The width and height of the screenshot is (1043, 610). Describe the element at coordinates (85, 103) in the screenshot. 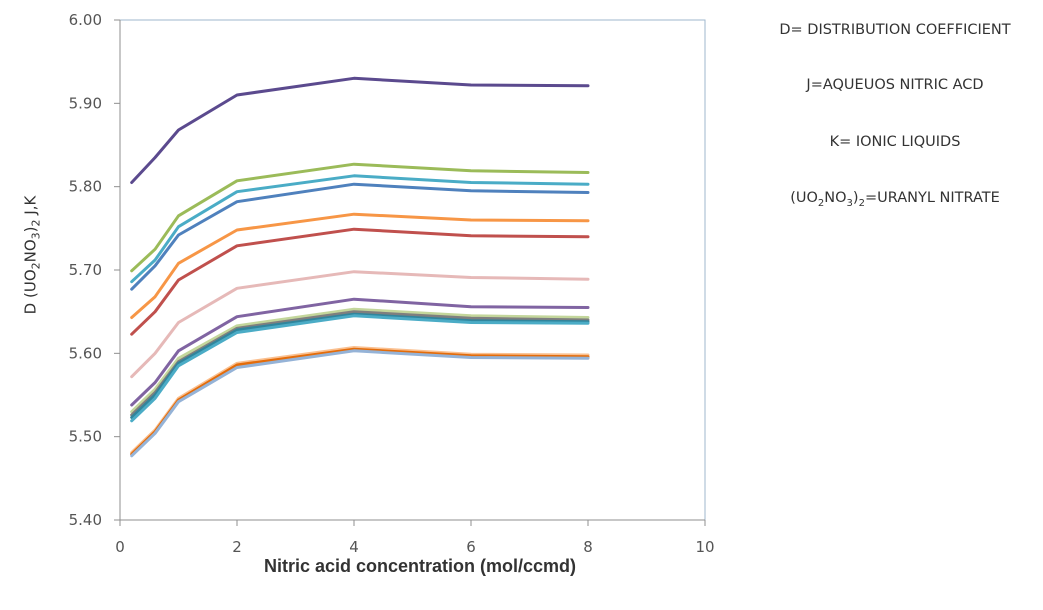

I see `y-tick-label: 5.90` at that location.